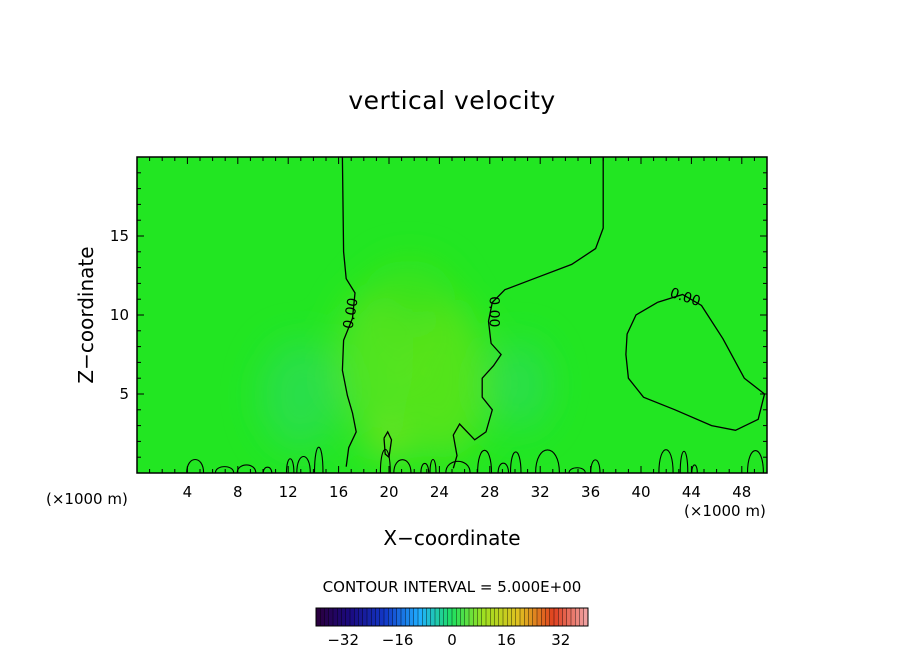 The height and width of the screenshot is (654, 904). Describe the element at coordinates (489, 492) in the screenshot. I see `x-tick-label: 28` at that location.